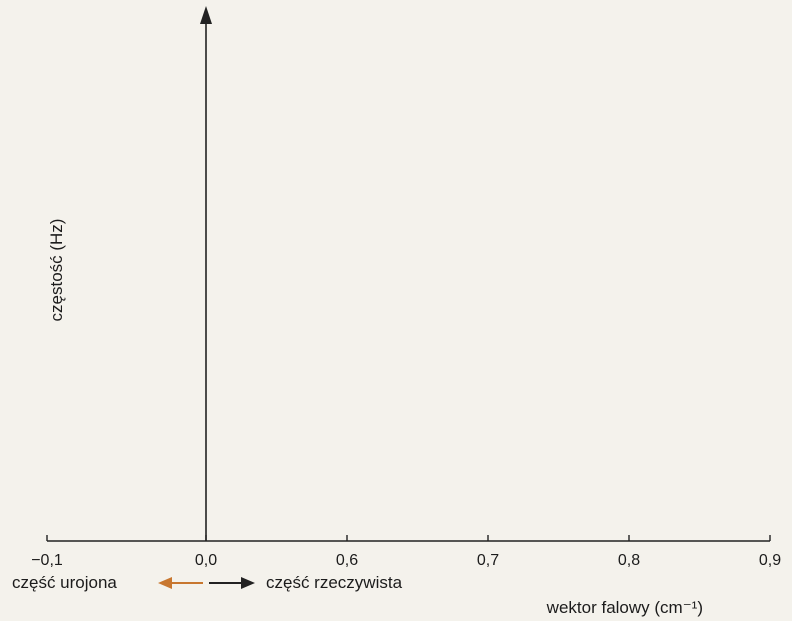 This screenshot has width=792, height=621. What do you see at coordinates (165, 583) in the screenshot?
I see `imag-part-arrowhead` at bounding box center [165, 583].